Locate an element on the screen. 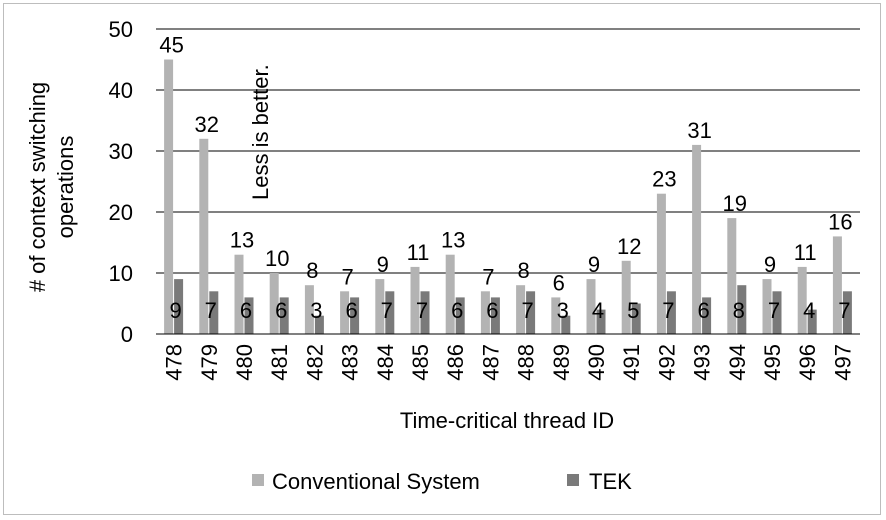 Image resolution: width=886 pixels, height=520 pixels. data-label-conventional: 6 is located at coordinates (559, 282).